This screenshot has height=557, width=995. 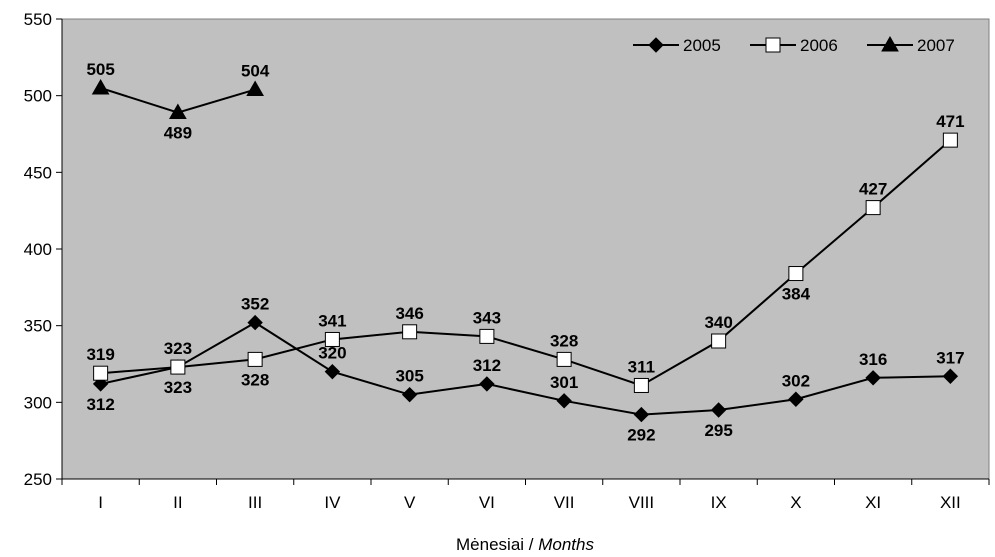 I want to click on x-tick-label: VII, so click(x=564, y=502).